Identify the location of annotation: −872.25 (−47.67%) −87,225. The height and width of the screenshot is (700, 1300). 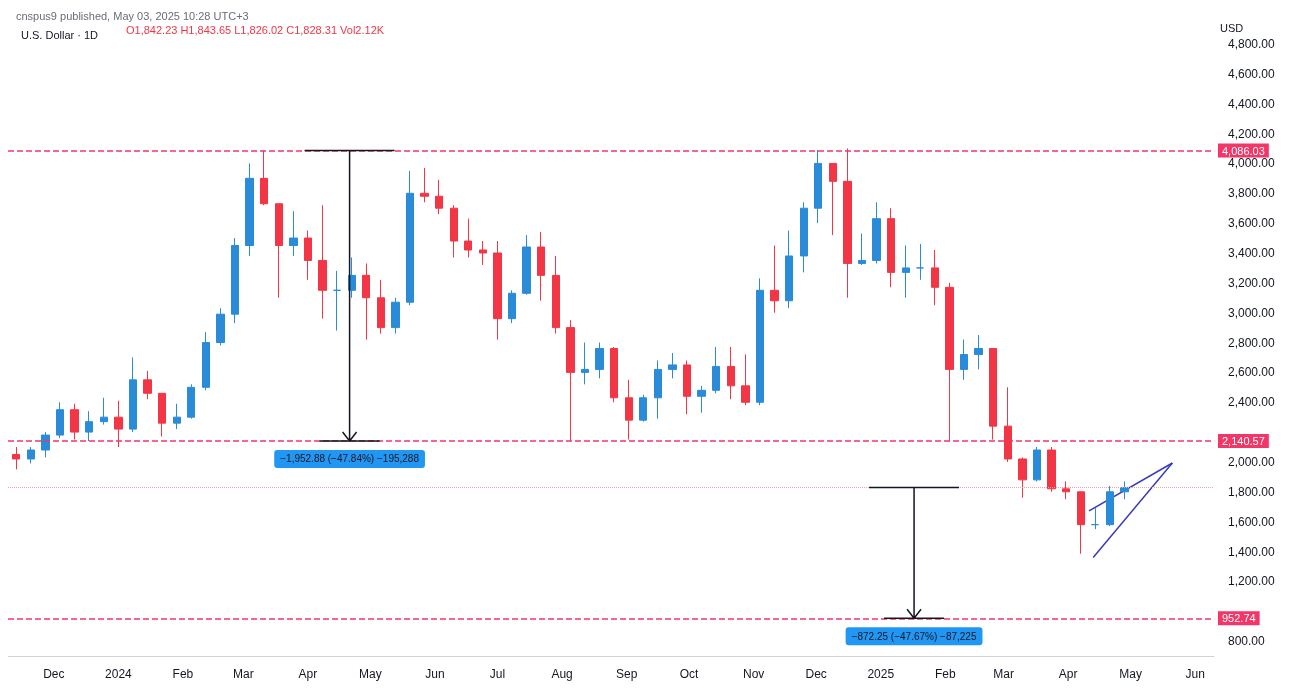
(914, 636).